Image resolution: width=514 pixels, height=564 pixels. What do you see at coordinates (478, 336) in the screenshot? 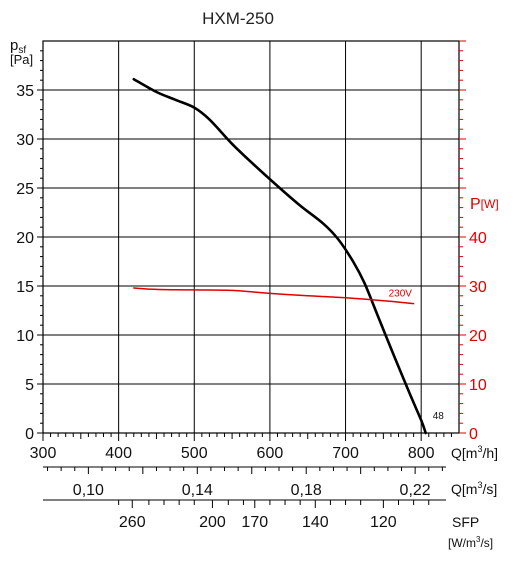
I see `y-right-tick-label: 20` at bounding box center [478, 336].